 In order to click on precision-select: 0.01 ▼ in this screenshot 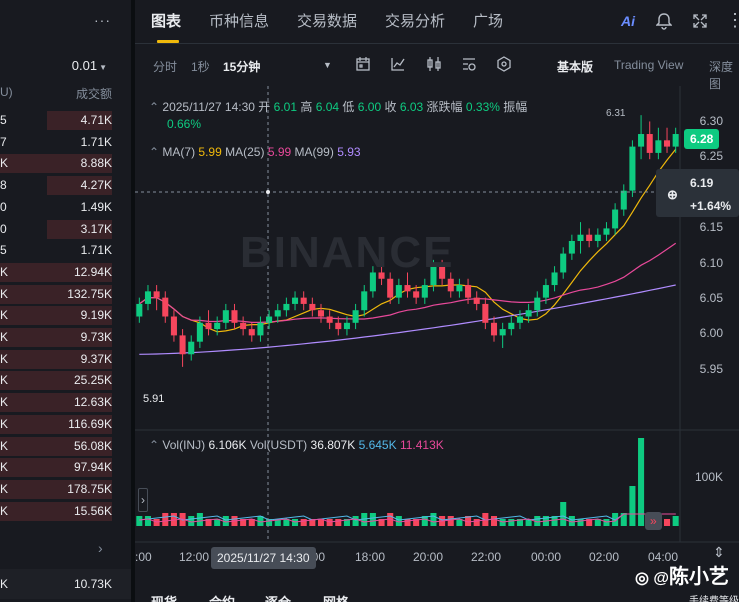, I will do `click(89, 65)`.